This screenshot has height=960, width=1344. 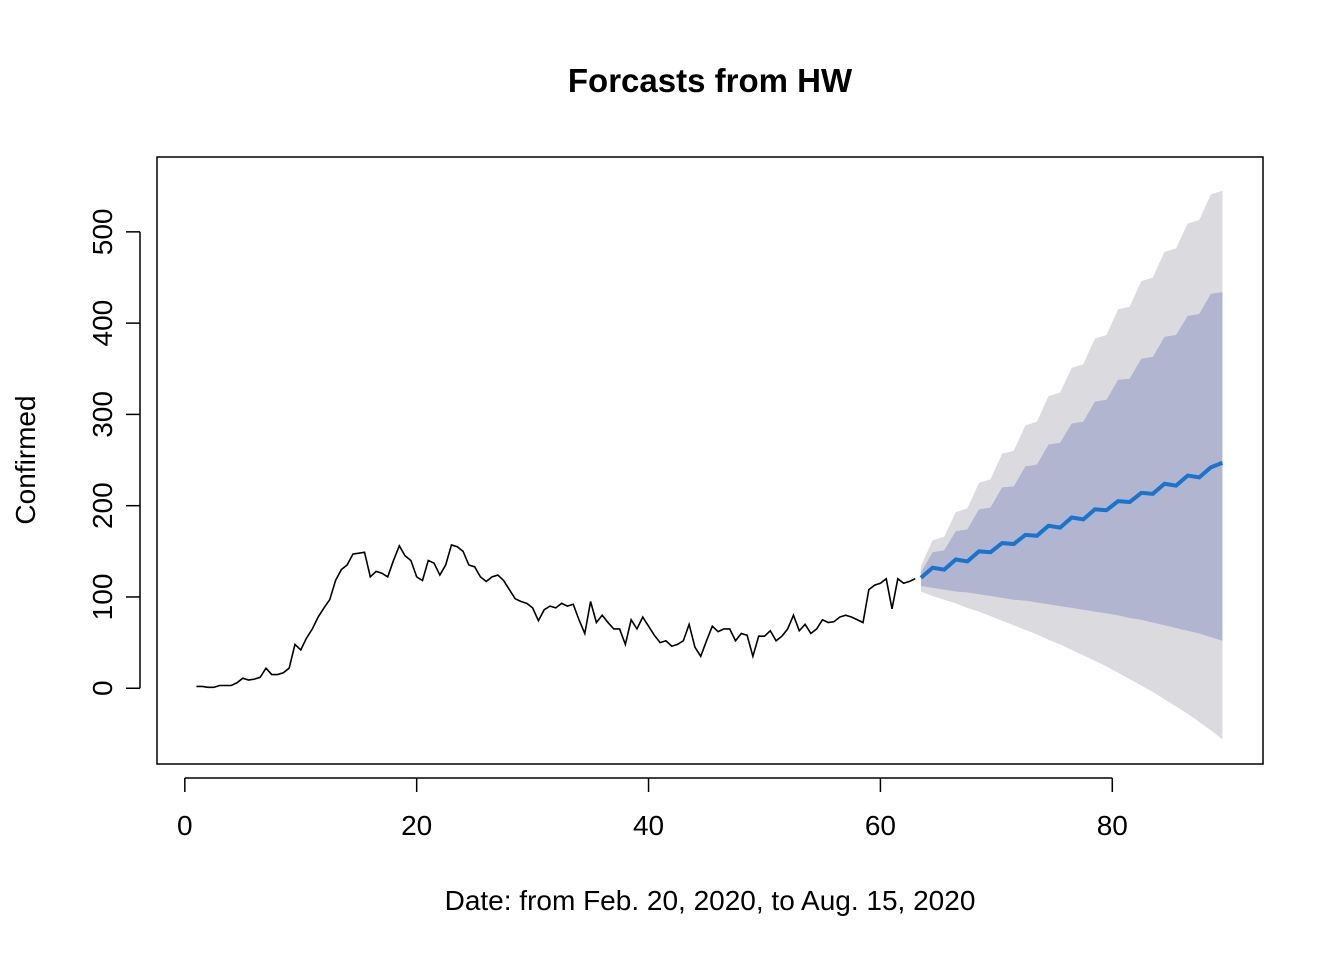 What do you see at coordinates (102, 505) in the screenshot?
I see `y-tick-label: 200` at bounding box center [102, 505].